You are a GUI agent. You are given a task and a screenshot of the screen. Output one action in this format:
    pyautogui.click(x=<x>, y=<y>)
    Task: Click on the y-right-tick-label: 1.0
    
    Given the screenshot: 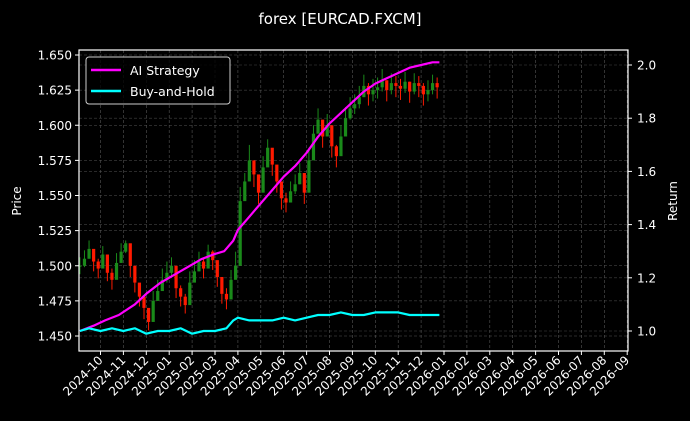 What is the action you would take?
    pyautogui.click(x=646, y=332)
    